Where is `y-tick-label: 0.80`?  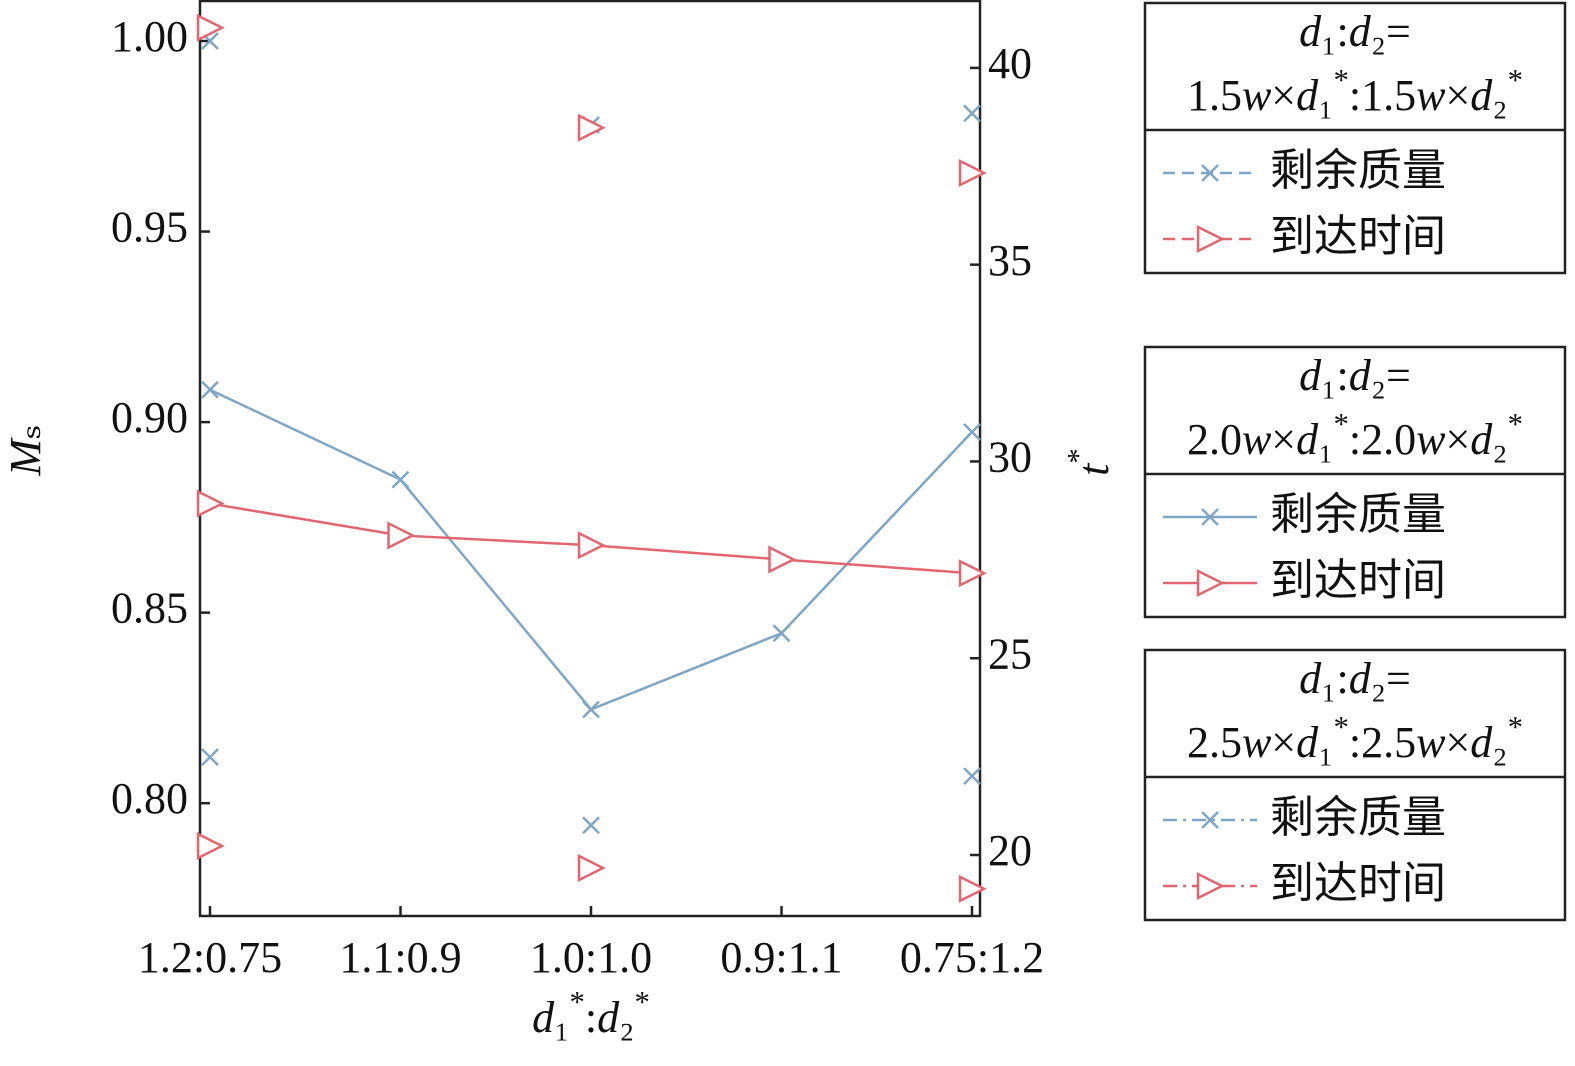 y-tick-label: 0.80 is located at coordinates (149, 798).